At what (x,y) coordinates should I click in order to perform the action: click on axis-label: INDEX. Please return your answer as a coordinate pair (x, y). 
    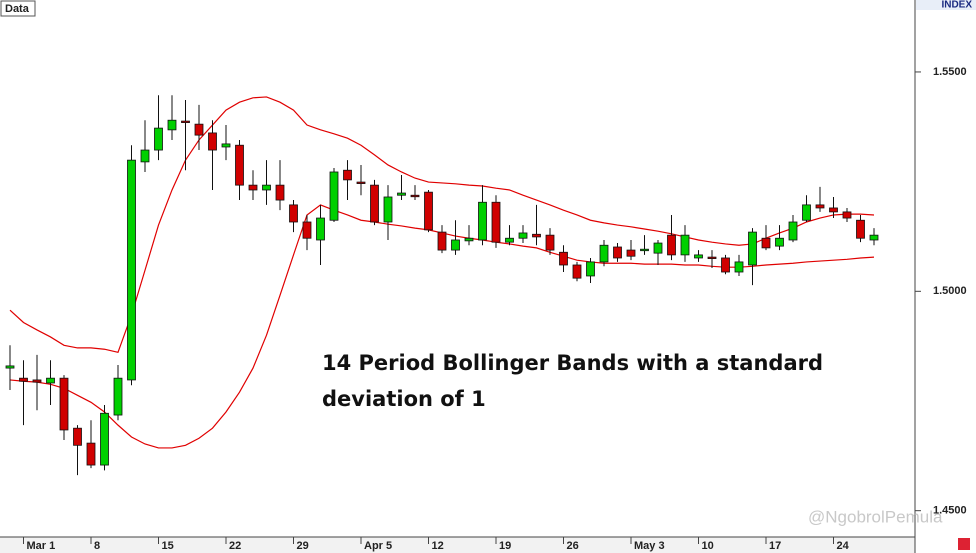
    Looking at the image, I should click on (956, 5).